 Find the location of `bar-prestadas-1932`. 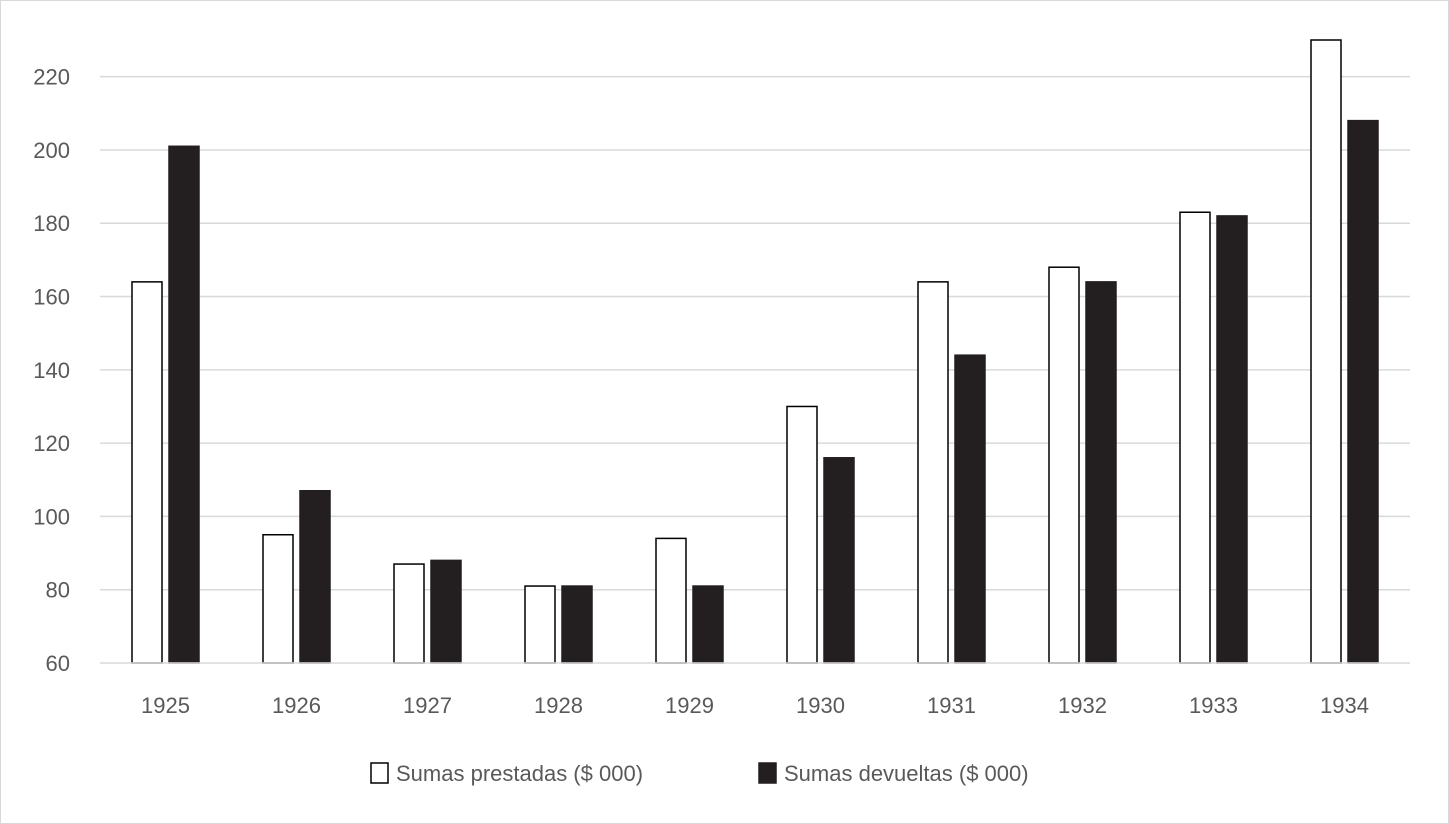

bar-prestadas-1932 is located at coordinates (1064, 465).